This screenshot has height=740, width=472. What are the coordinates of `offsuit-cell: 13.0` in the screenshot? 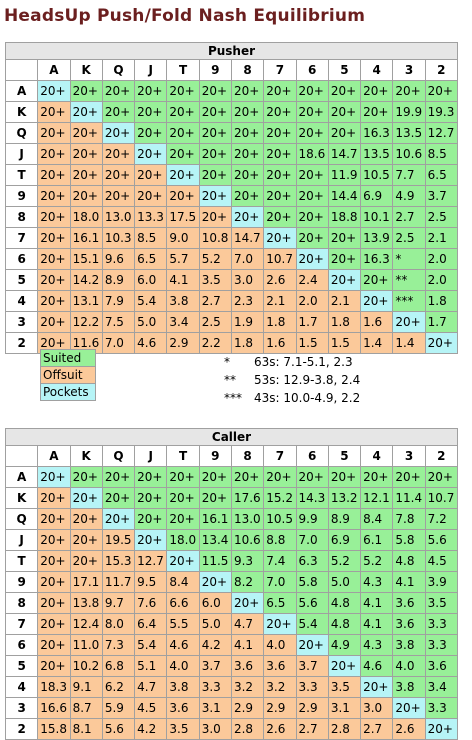 It's located at (118, 217).